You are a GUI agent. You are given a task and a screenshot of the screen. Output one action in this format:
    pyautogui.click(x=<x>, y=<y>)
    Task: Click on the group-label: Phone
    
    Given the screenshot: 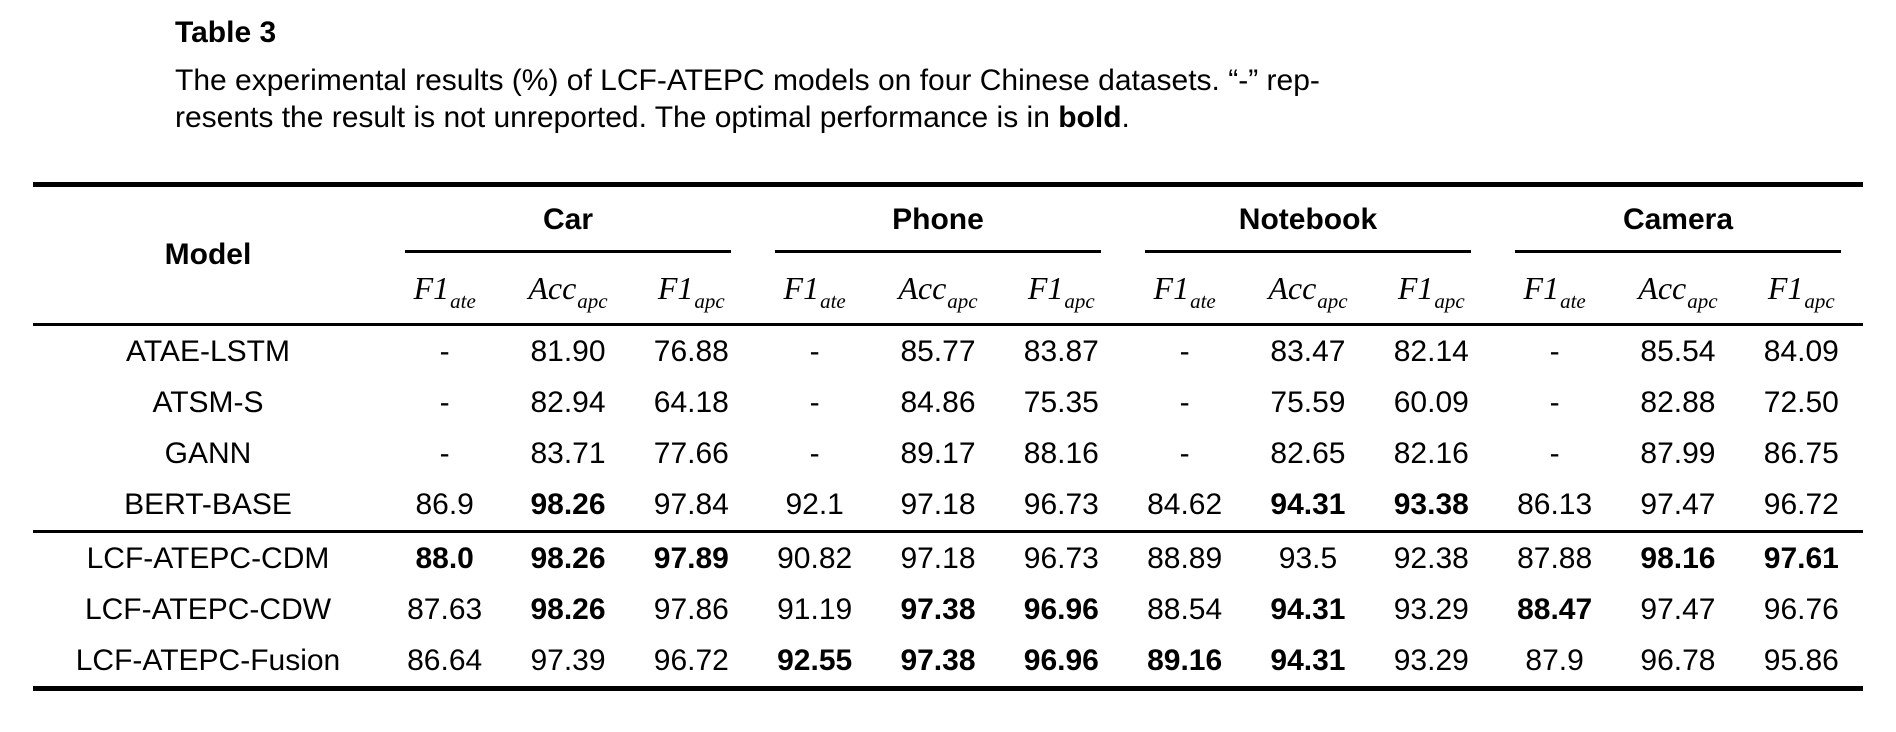 What is the action you would take?
    pyautogui.click(x=938, y=219)
    